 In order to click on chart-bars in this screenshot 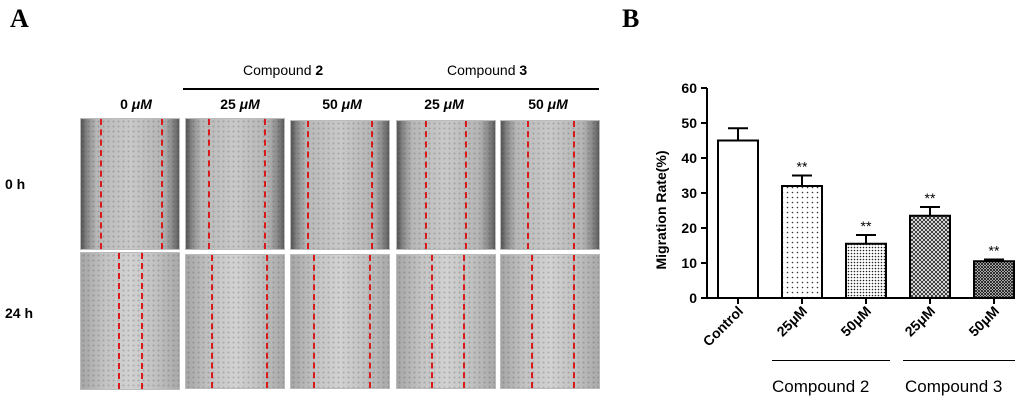, I will do `click(866, 213)`.